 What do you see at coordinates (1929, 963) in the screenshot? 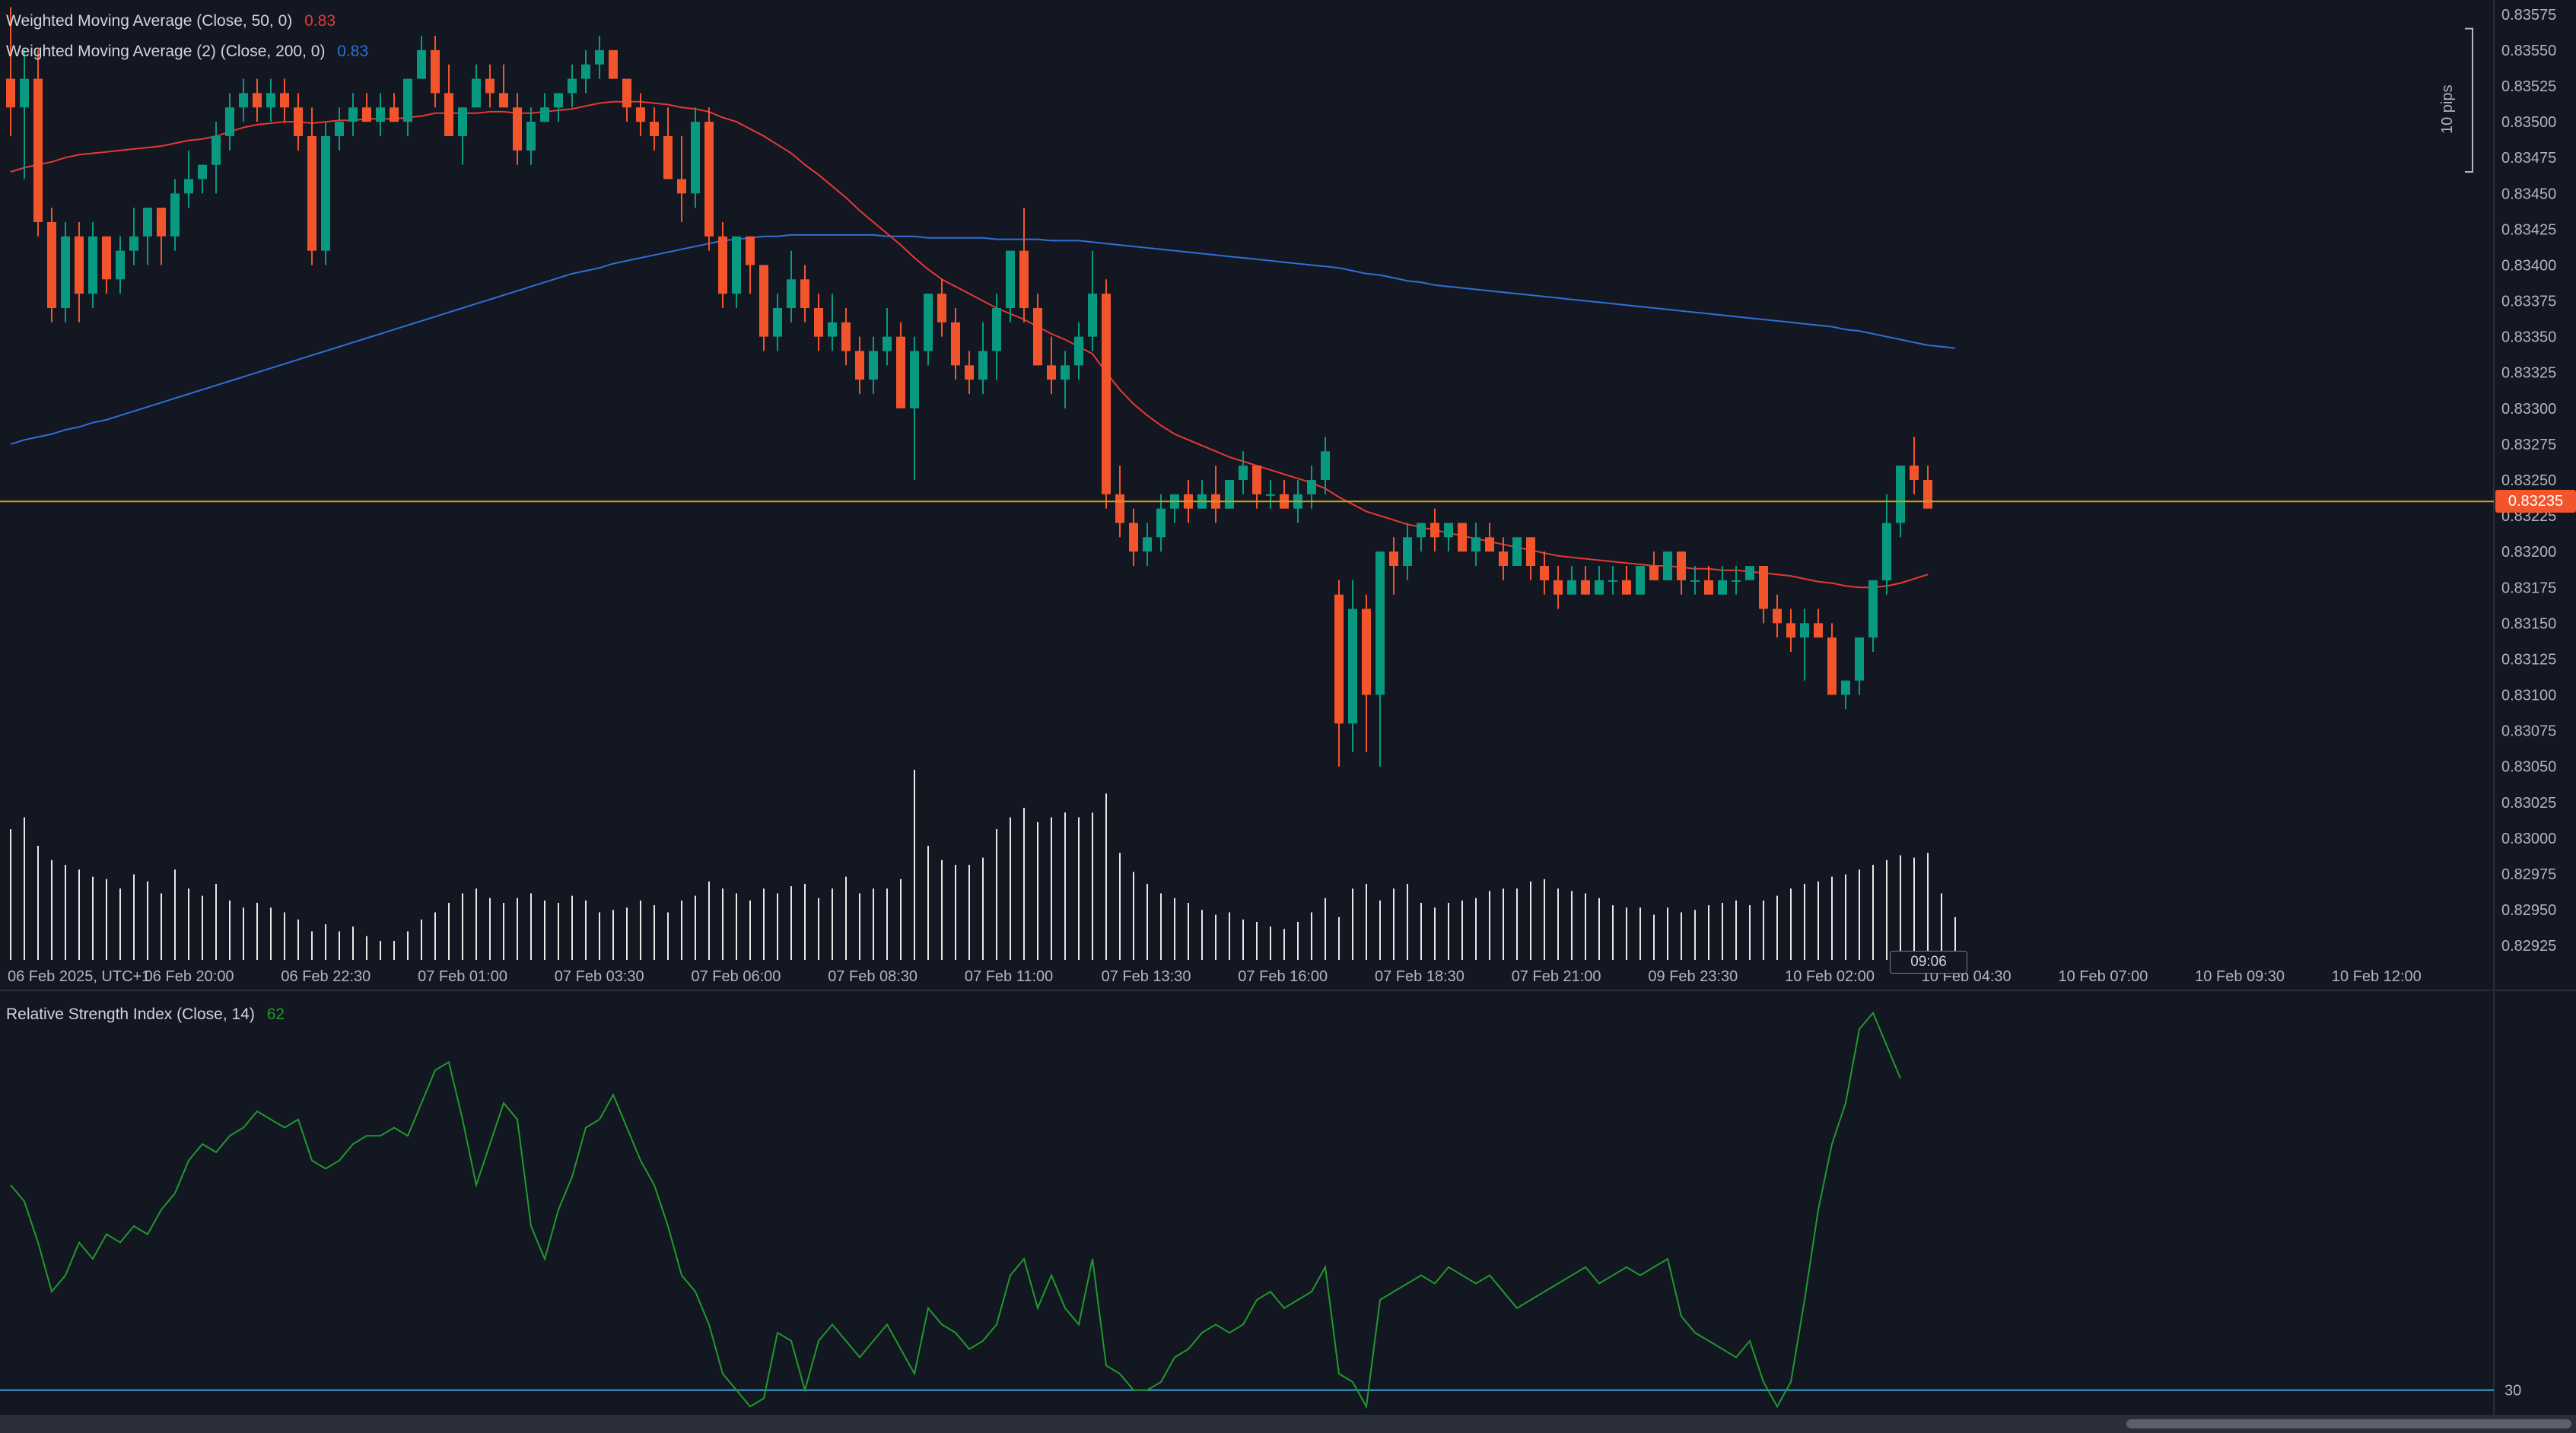
I see `crosshair-time-badge: 09:06` at bounding box center [1929, 963].